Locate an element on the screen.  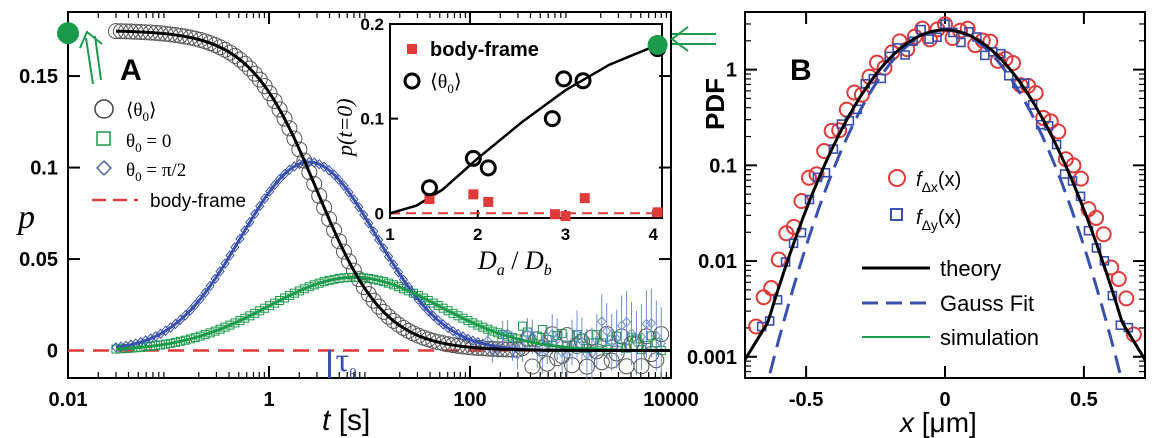
panel-b-letter: B is located at coordinates (801, 70).